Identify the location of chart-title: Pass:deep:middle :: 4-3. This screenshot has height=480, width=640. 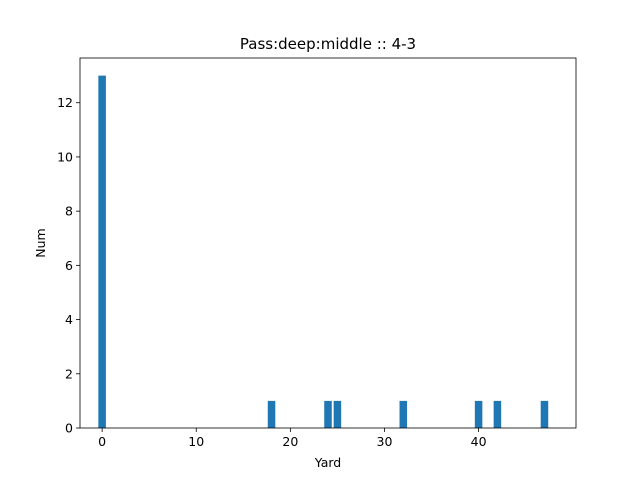
(328, 44).